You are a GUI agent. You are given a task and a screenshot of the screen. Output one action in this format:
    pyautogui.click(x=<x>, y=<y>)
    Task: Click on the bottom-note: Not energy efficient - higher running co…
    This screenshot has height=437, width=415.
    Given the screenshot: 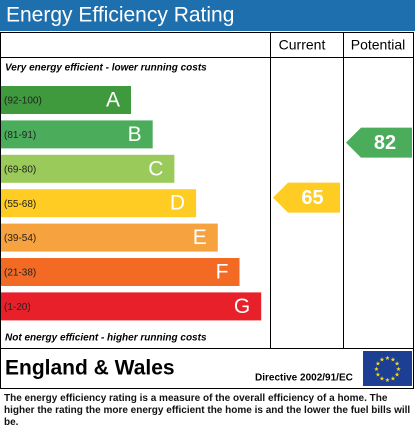 What is the action you would take?
    pyautogui.click(x=106, y=338)
    